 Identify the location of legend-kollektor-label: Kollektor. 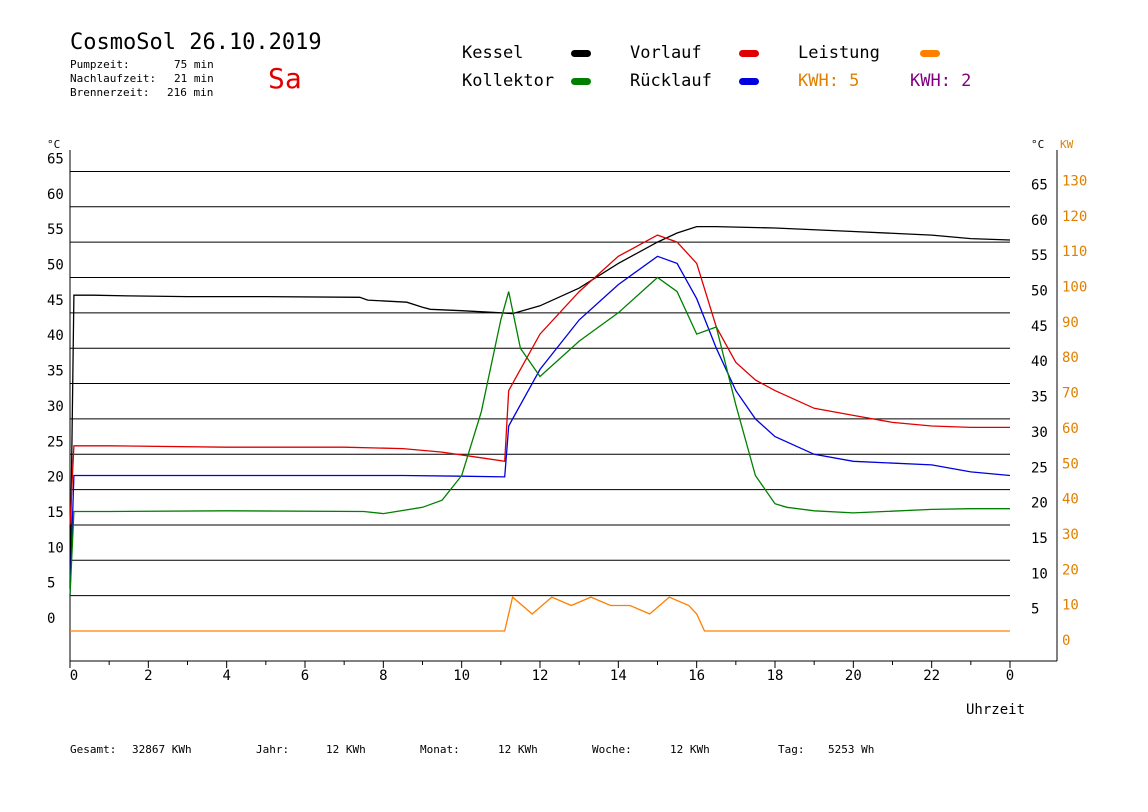
(508, 81).